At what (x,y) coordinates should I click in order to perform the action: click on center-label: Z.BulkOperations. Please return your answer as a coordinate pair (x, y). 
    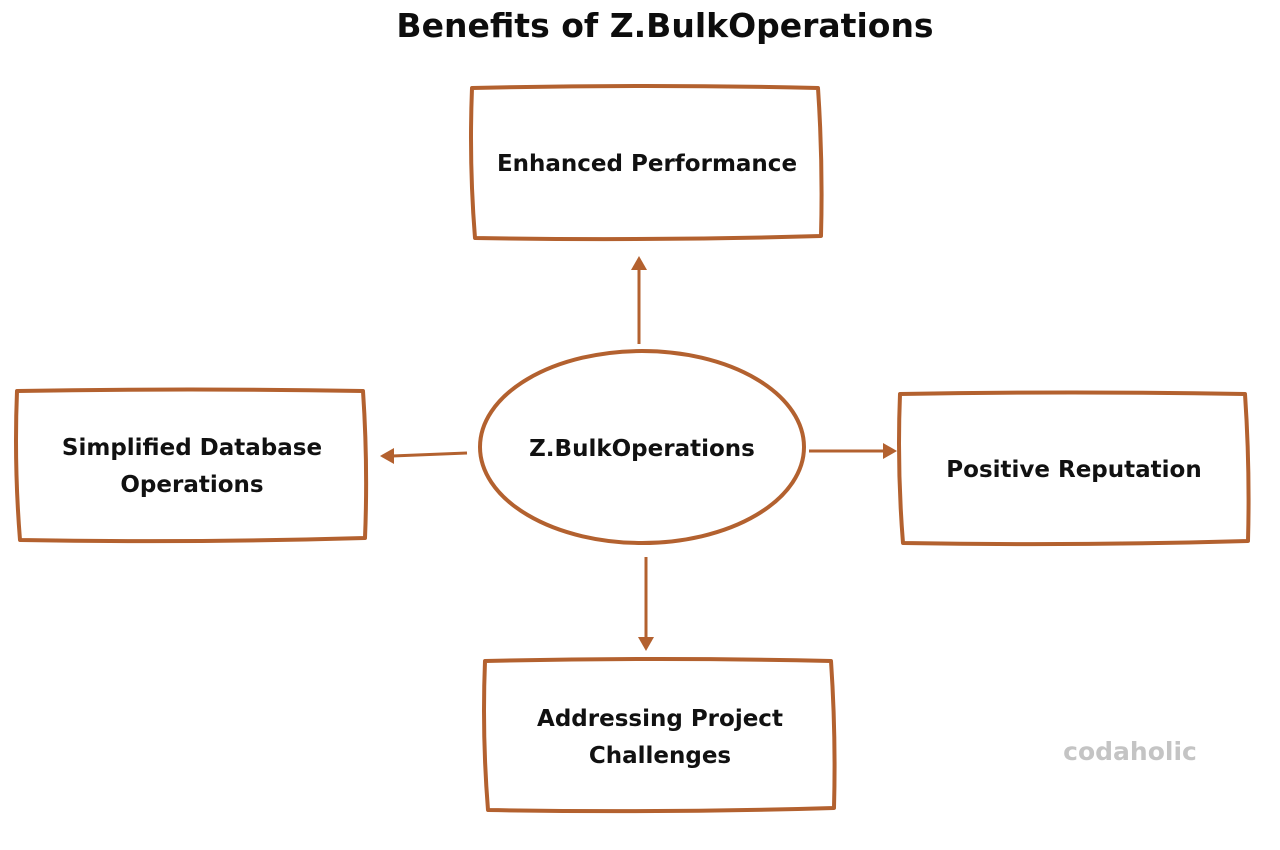
    Looking at the image, I should click on (642, 449).